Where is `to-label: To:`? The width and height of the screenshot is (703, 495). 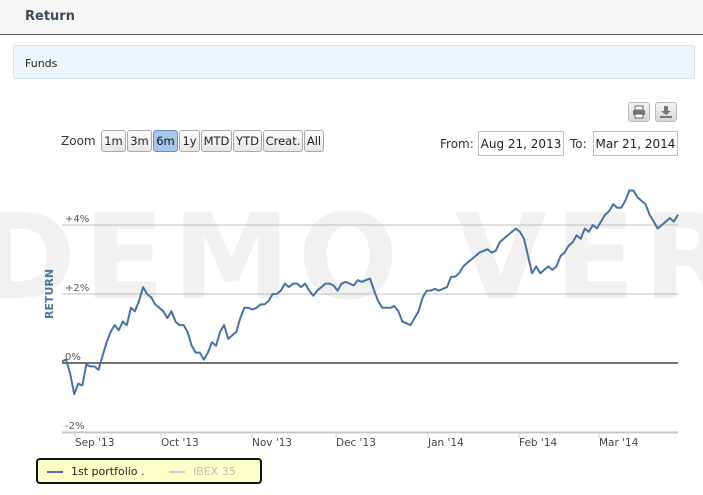
to-label: To: is located at coordinates (578, 144).